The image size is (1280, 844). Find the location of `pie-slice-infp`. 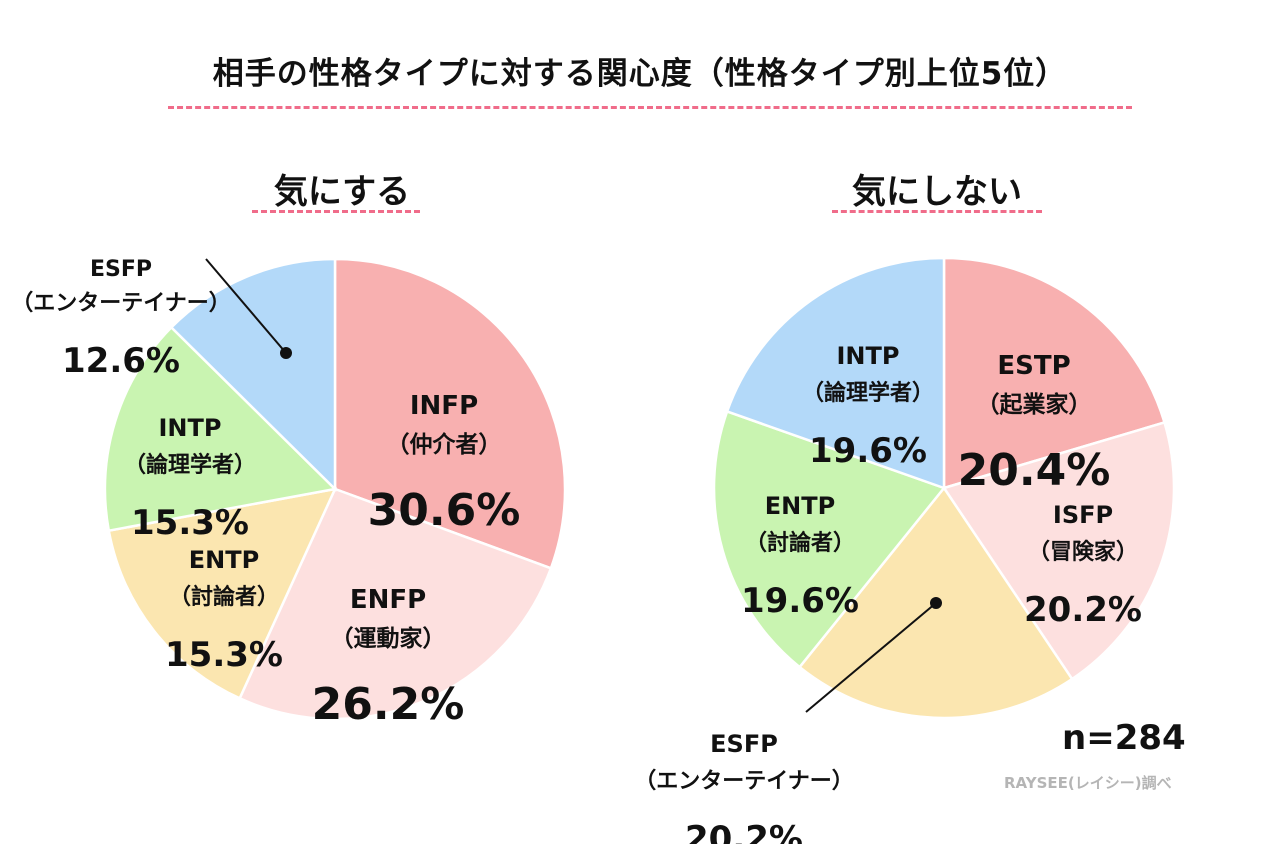

pie-slice-infp is located at coordinates (450, 413).